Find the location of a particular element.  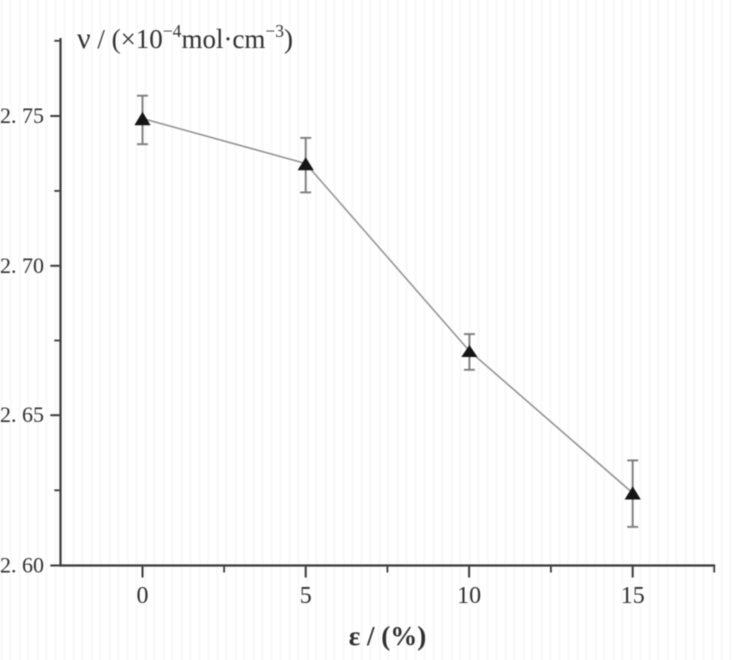

svg-text: ε / (%) is located at coordinates (388, 636).